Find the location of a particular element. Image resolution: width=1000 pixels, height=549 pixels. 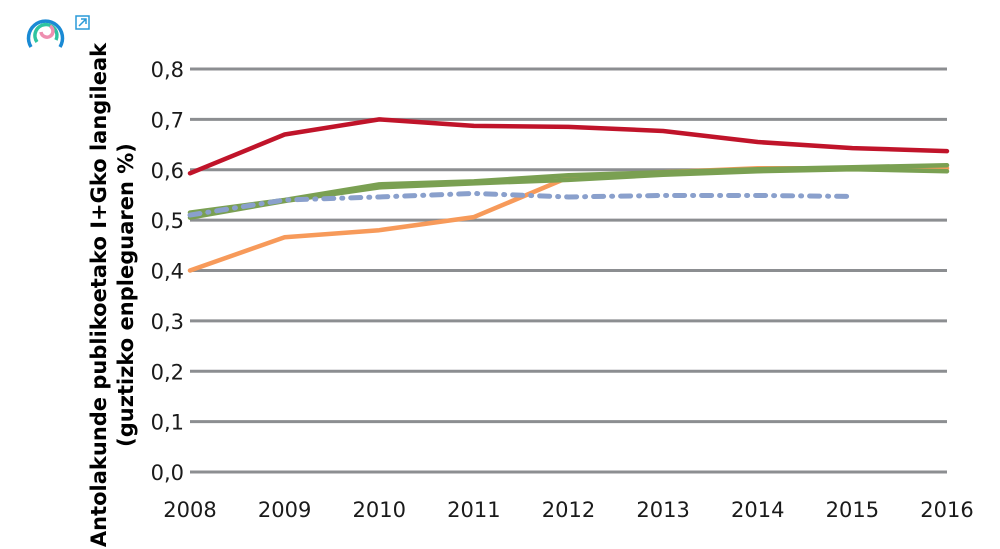

x-tick-label: 2009 is located at coordinates (284, 510).